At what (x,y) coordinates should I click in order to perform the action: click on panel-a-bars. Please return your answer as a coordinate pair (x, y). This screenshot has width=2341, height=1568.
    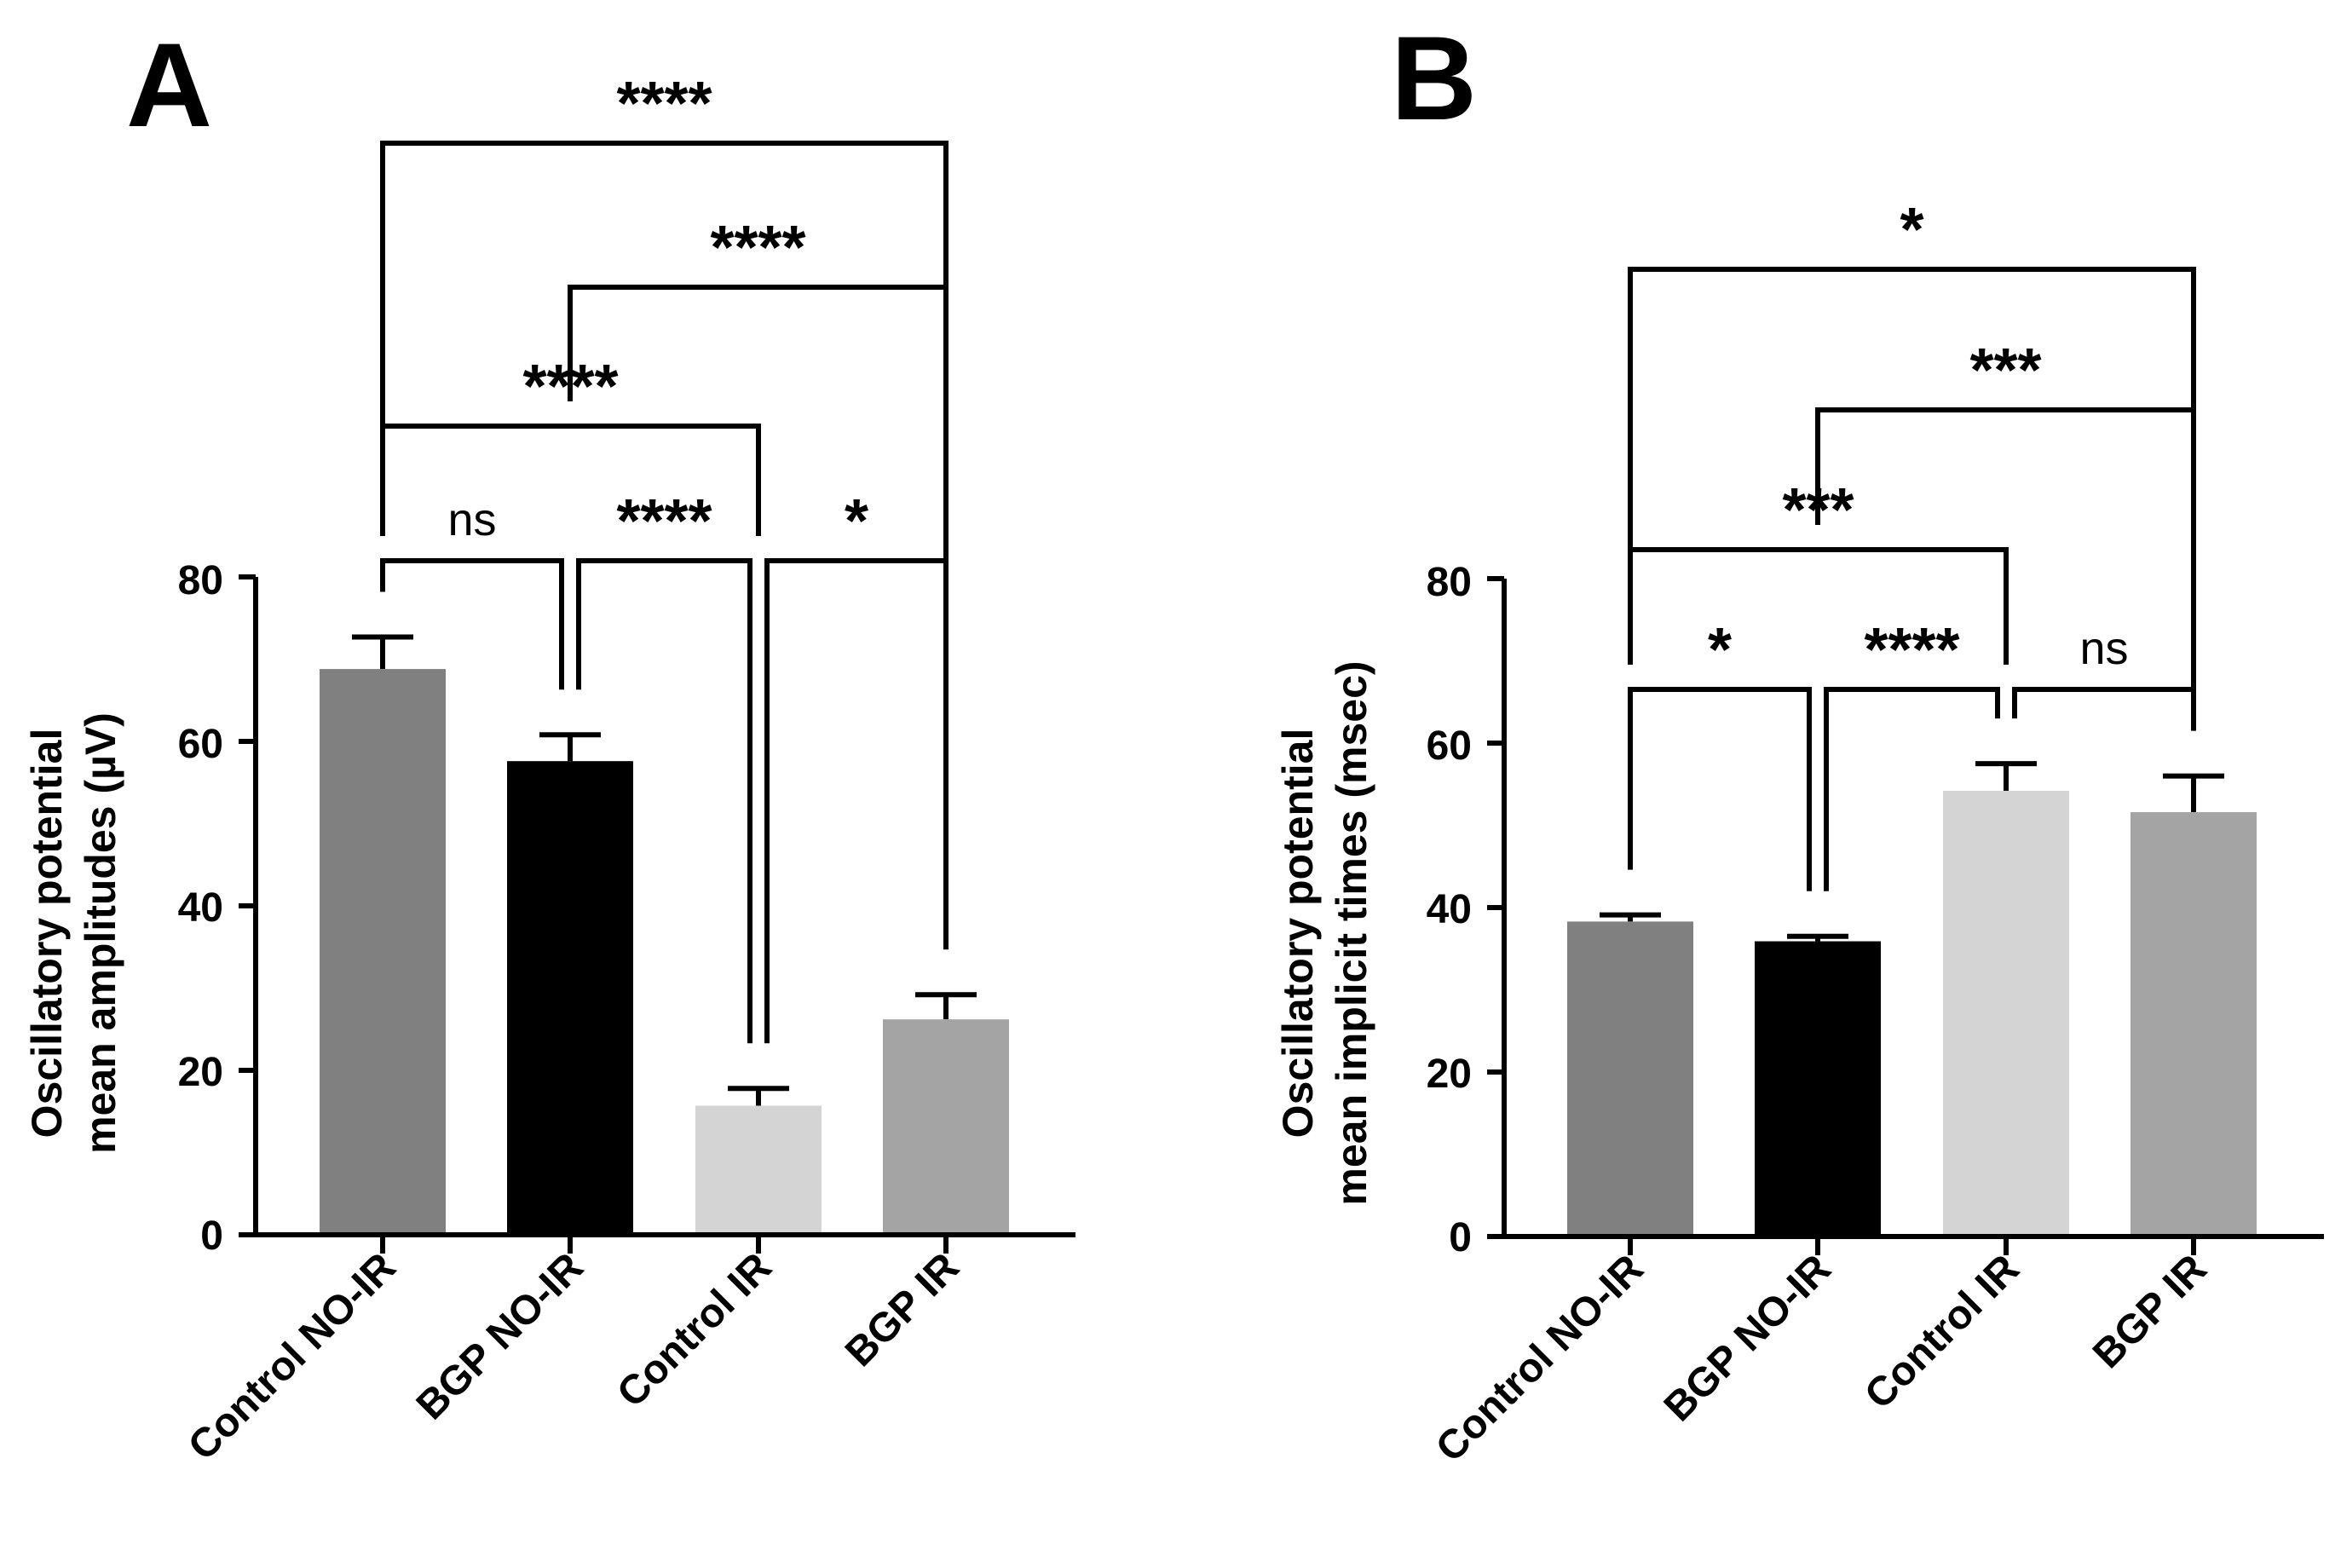
    Looking at the image, I should click on (665, 952).